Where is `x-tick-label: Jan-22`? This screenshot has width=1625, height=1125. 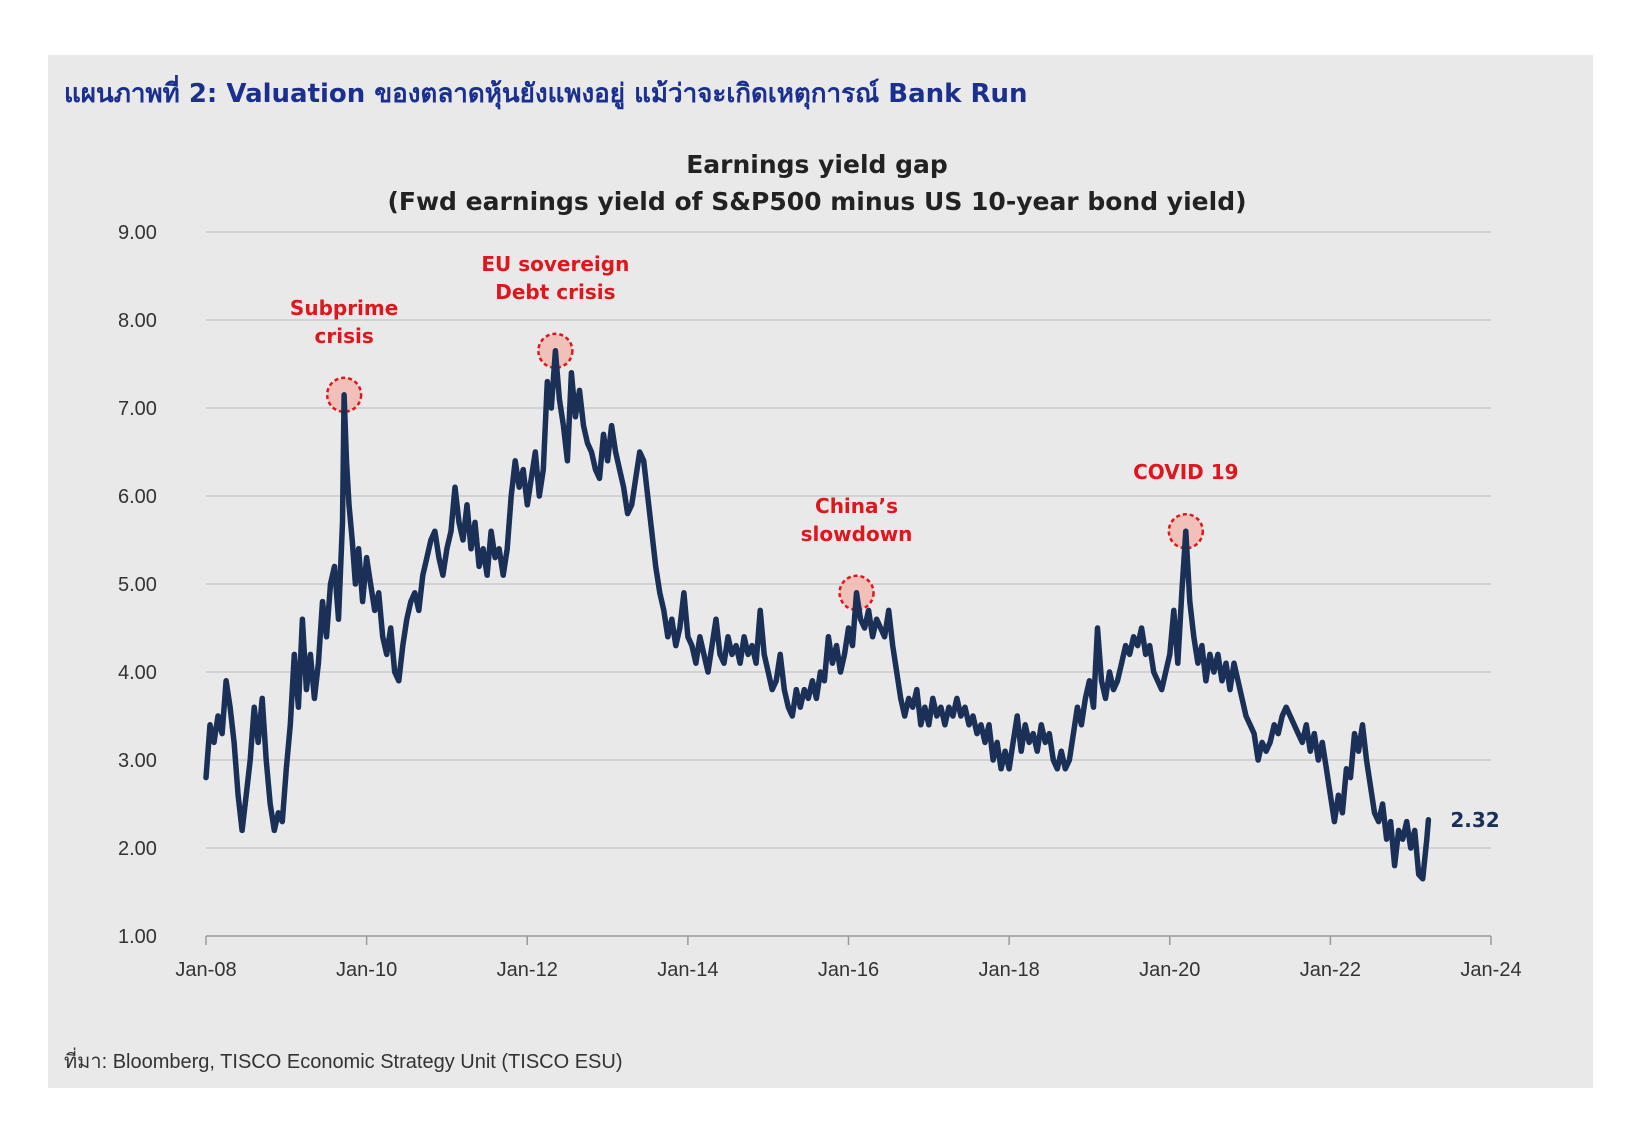
x-tick-label: Jan-22 is located at coordinates (1330, 970).